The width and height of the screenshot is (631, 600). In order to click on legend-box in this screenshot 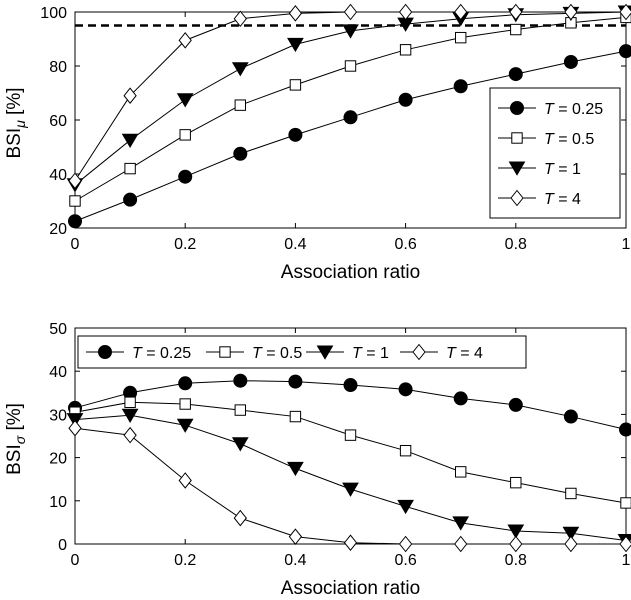, I will do `click(302, 352)`.